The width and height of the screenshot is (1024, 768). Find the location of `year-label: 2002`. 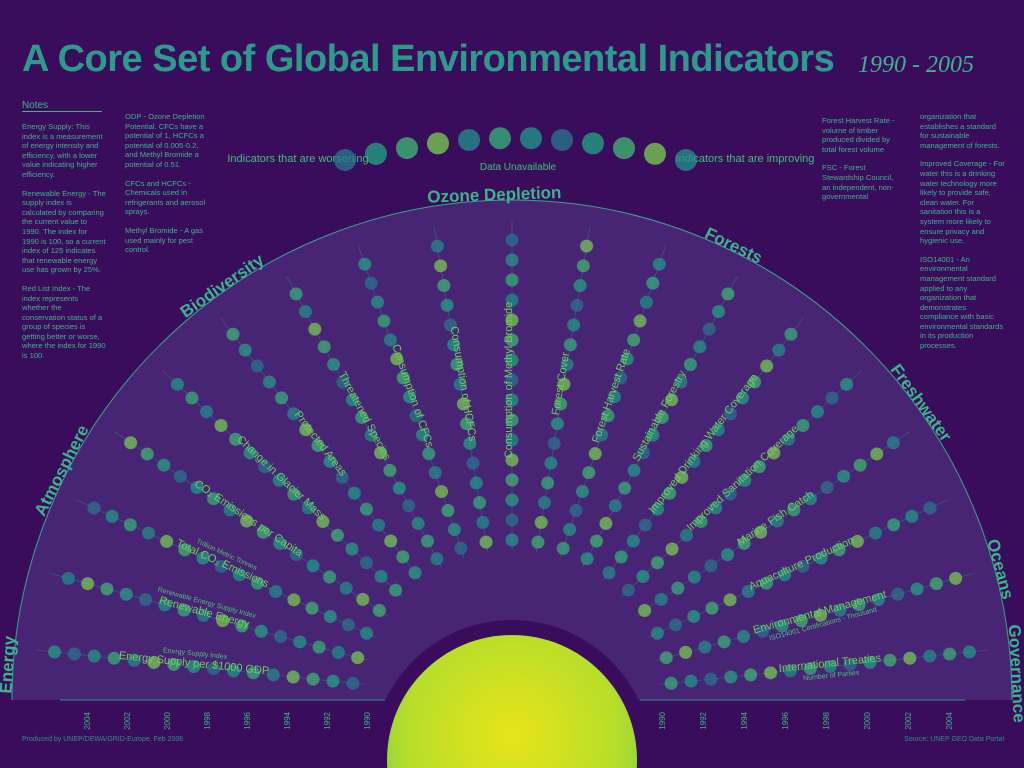

year-label: 2002 is located at coordinates (127, 720).